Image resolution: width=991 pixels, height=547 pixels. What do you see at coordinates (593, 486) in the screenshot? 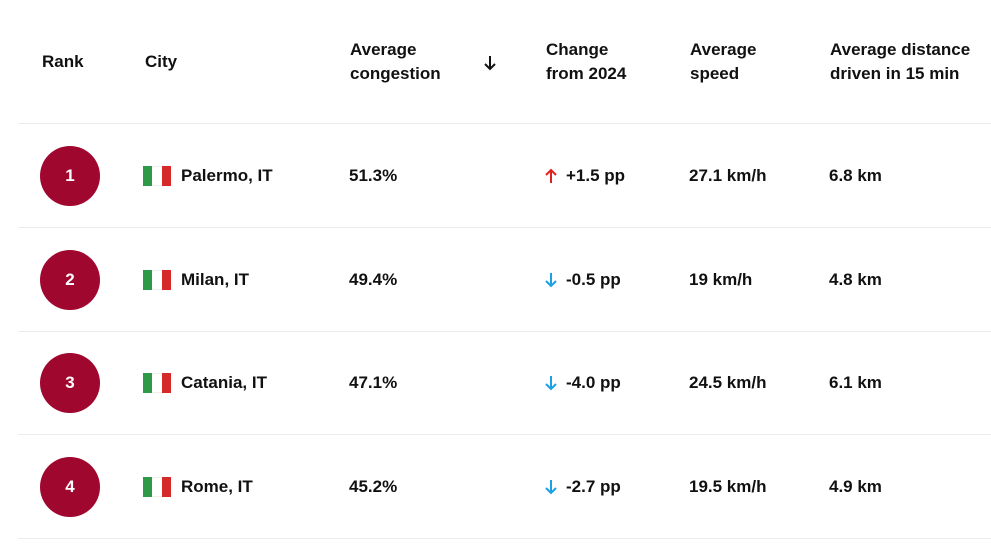
I see `change: -2.7 pp` at bounding box center [593, 486].